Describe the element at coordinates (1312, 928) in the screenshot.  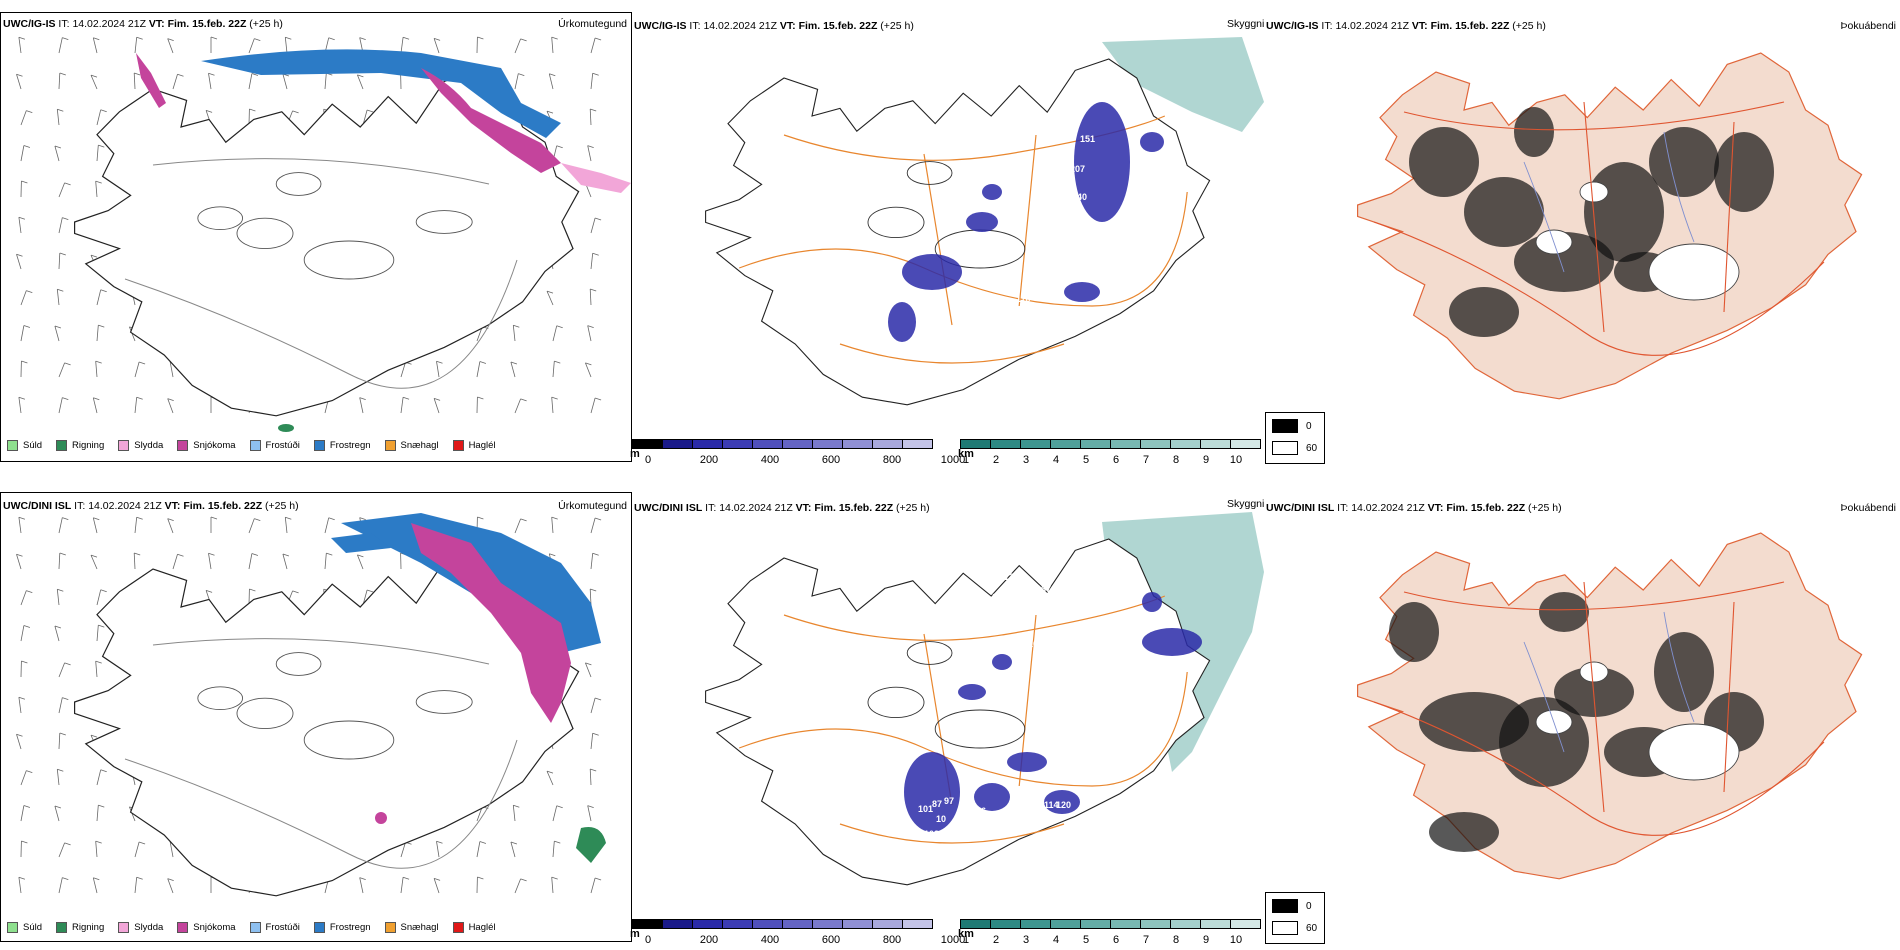
I see `fog-key-value: 60` at that location.